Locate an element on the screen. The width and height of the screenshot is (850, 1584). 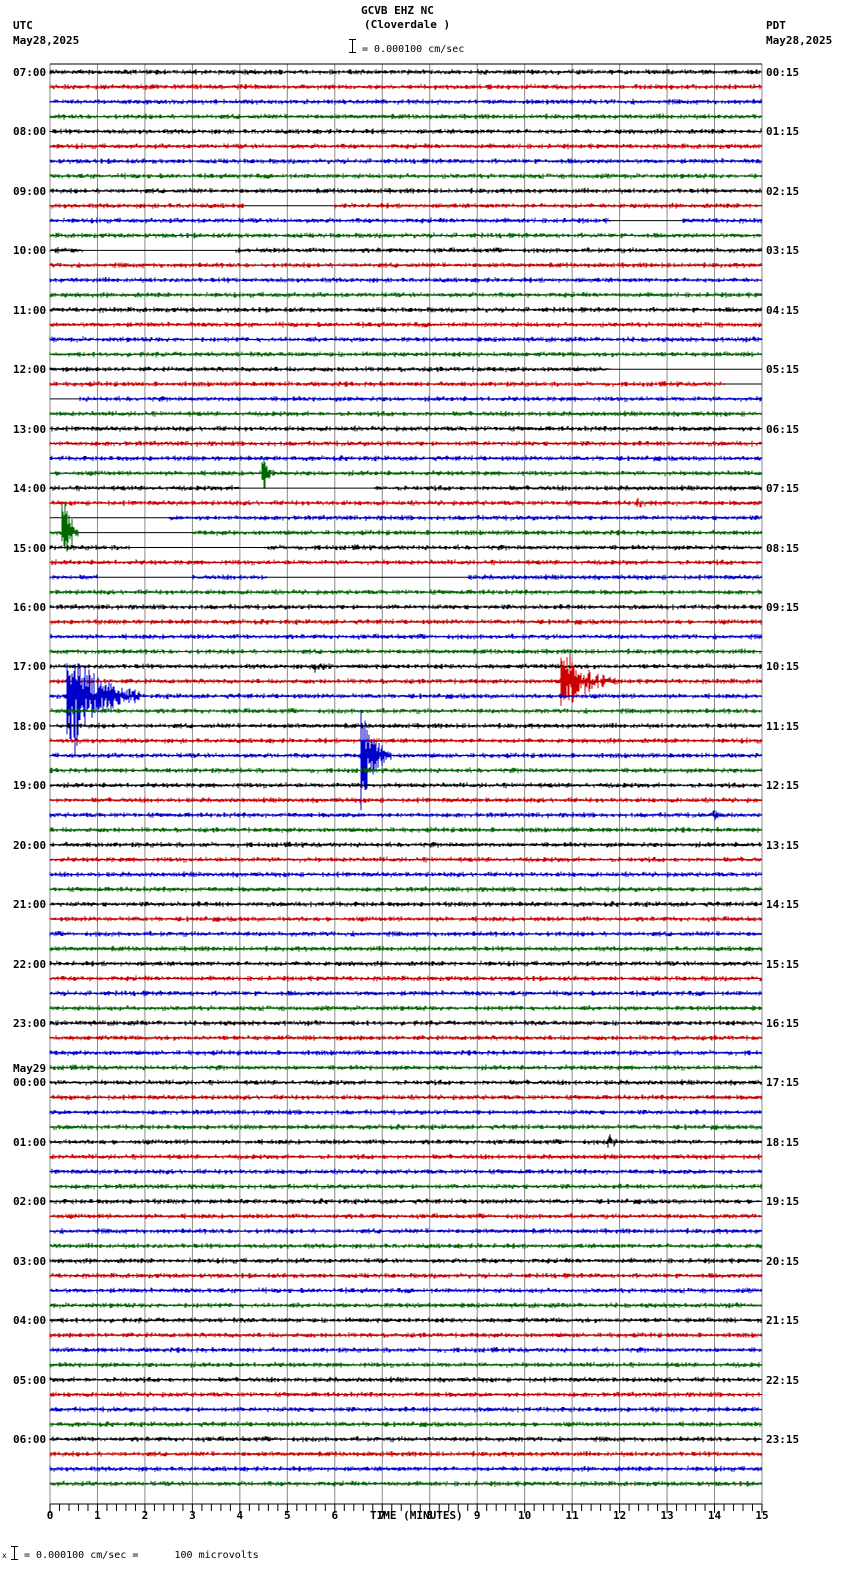
utc-hour-label: 00:00 is located at coordinates (30, 1083).